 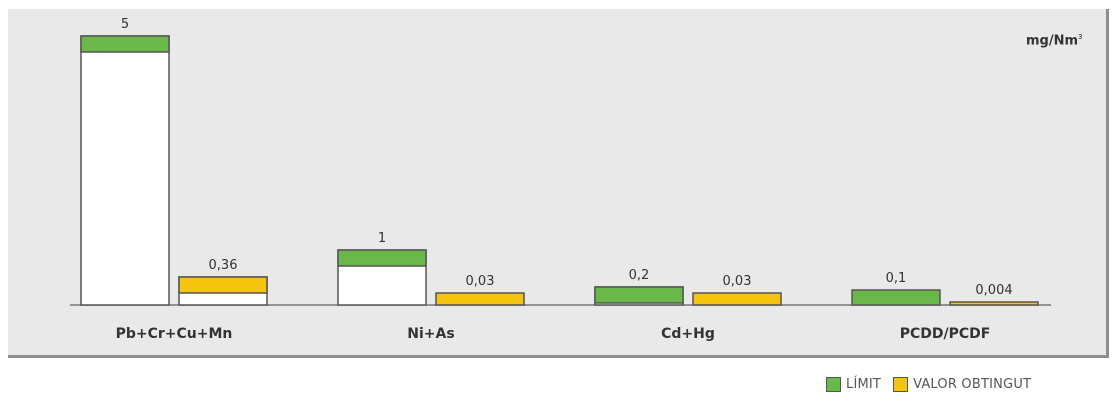 What do you see at coordinates (382, 238) in the screenshot?
I see `data-label-limit-2: 1` at bounding box center [382, 238].